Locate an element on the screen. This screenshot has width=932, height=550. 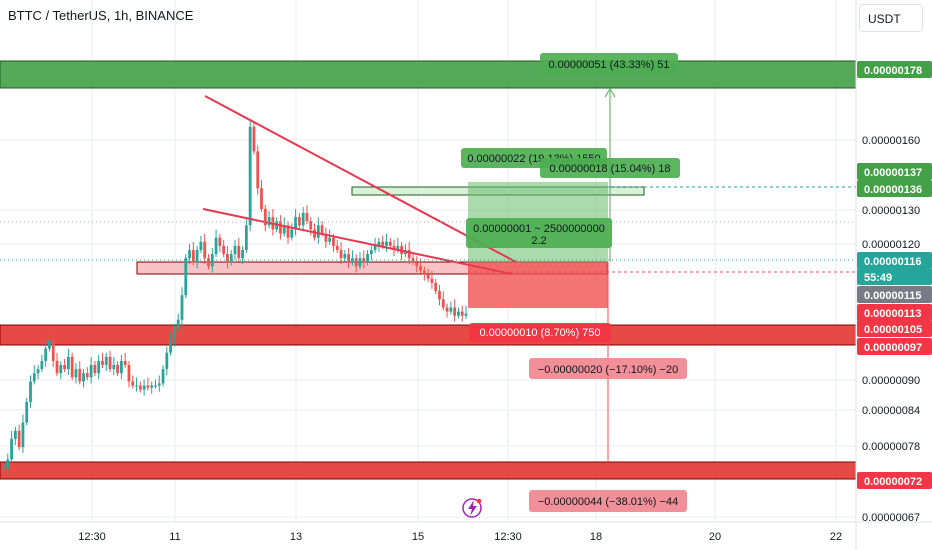
wedge-lower-line is located at coordinates (357, 241).